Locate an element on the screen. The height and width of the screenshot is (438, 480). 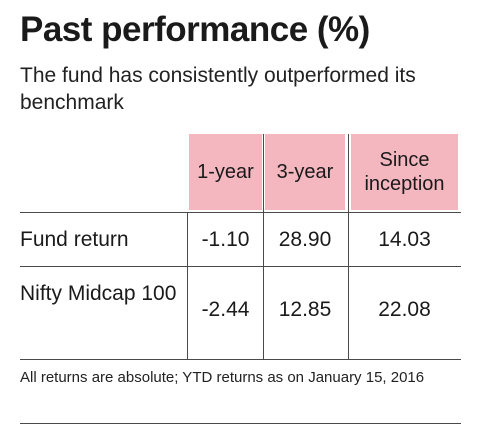
row-label: Nifty Midcap 100 is located at coordinates (98, 293).